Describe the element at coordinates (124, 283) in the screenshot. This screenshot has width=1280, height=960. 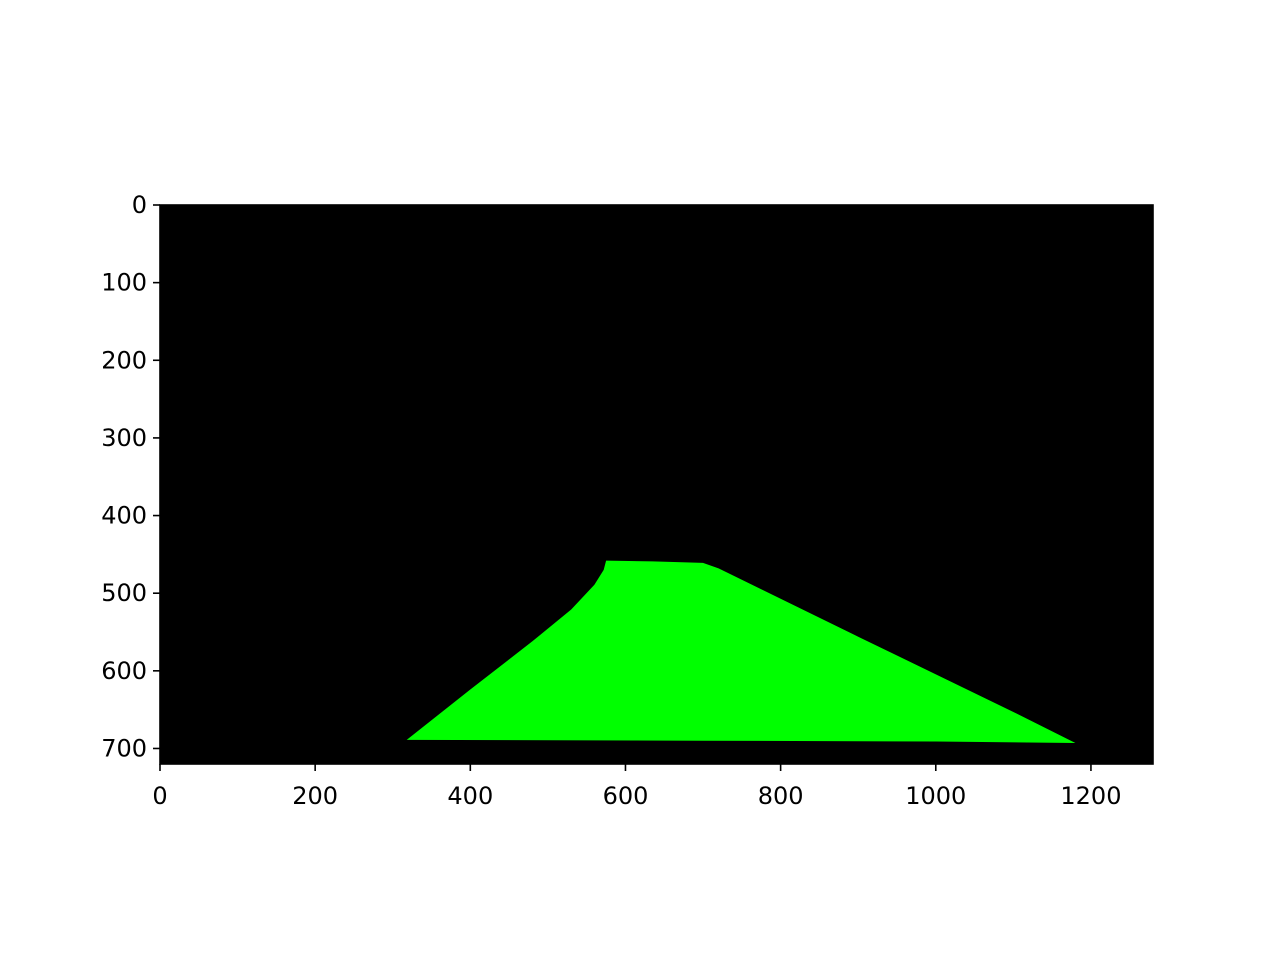
I see `y-tick-label: 100` at that location.